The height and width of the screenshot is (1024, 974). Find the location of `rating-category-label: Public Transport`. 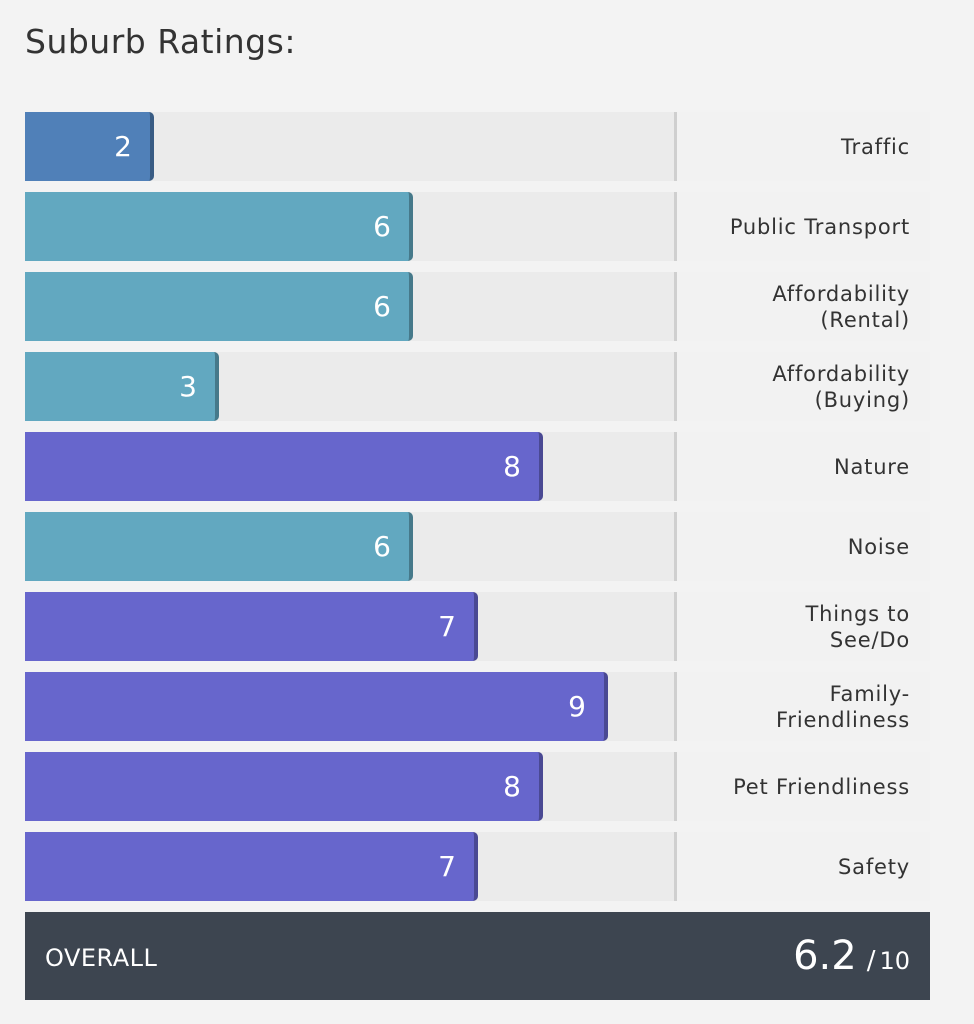

rating-category-label: Public Transport is located at coordinates (819, 226).